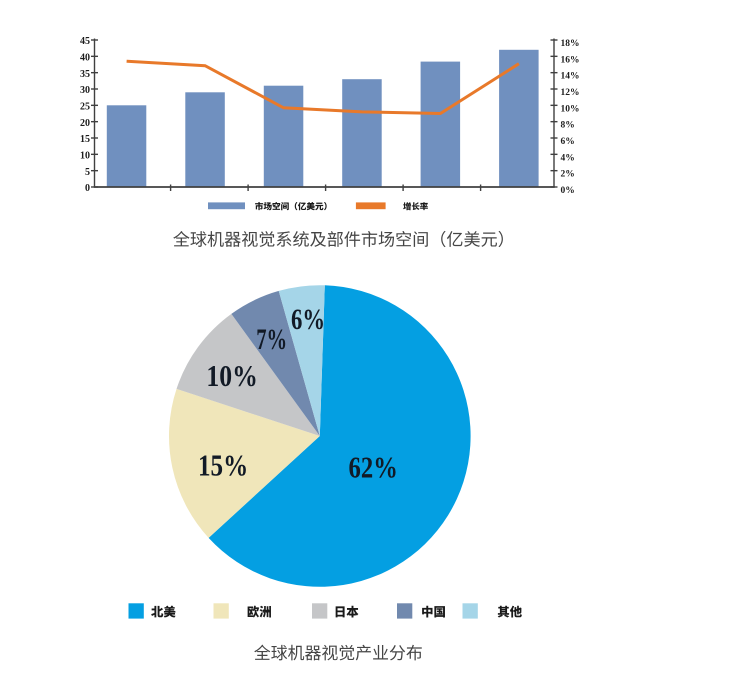 The image size is (729, 694). What do you see at coordinates (568, 158) in the screenshot?
I see `svg-text: 4%` at bounding box center [568, 158].